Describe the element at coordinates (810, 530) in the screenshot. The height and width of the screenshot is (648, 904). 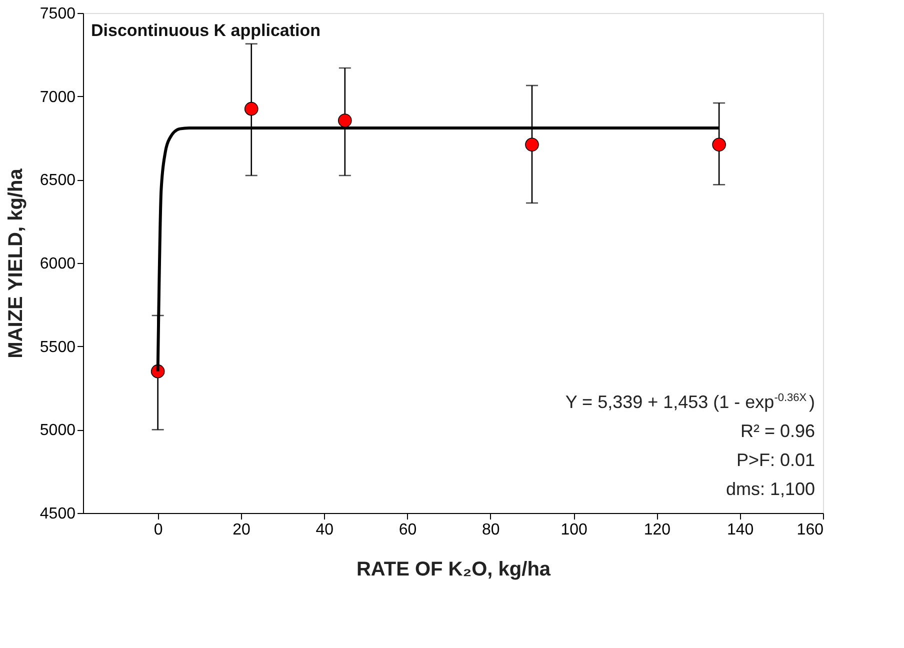
I see `x-tick-label: 160` at that location.